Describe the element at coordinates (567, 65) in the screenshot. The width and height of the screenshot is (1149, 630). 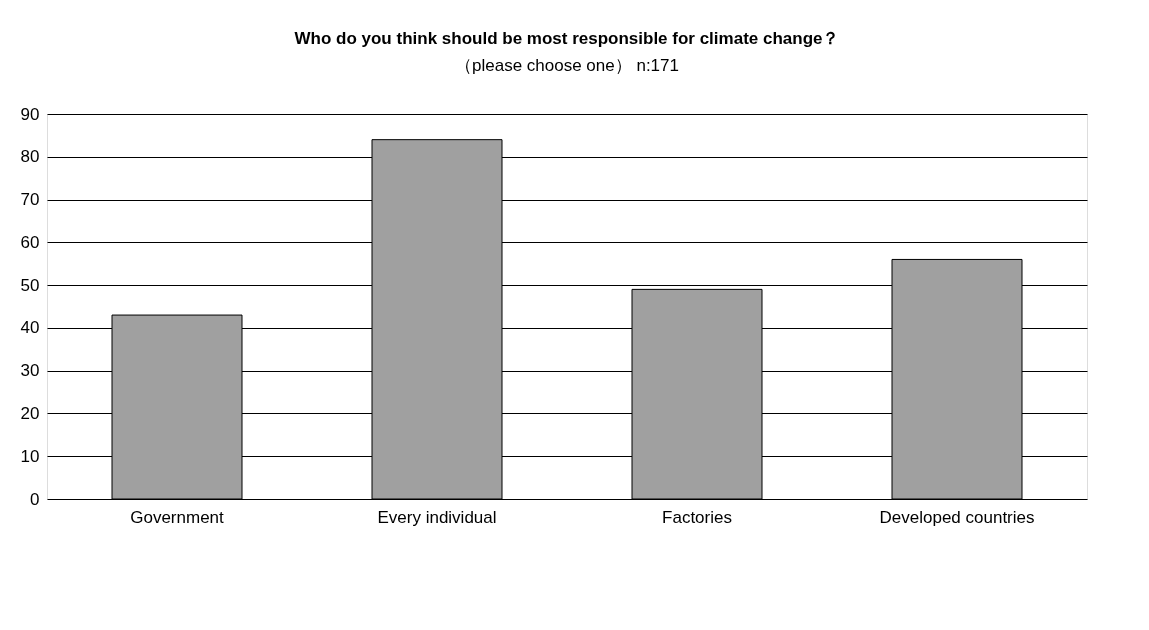
I see `chart-subtitle: （please choose one） n:171` at that location.